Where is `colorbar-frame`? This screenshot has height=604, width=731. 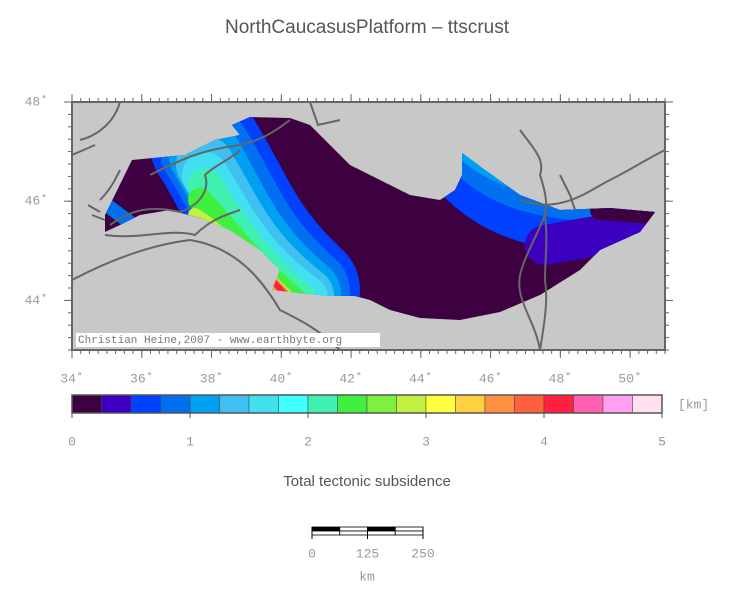 colorbar-frame is located at coordinates (367, 404).